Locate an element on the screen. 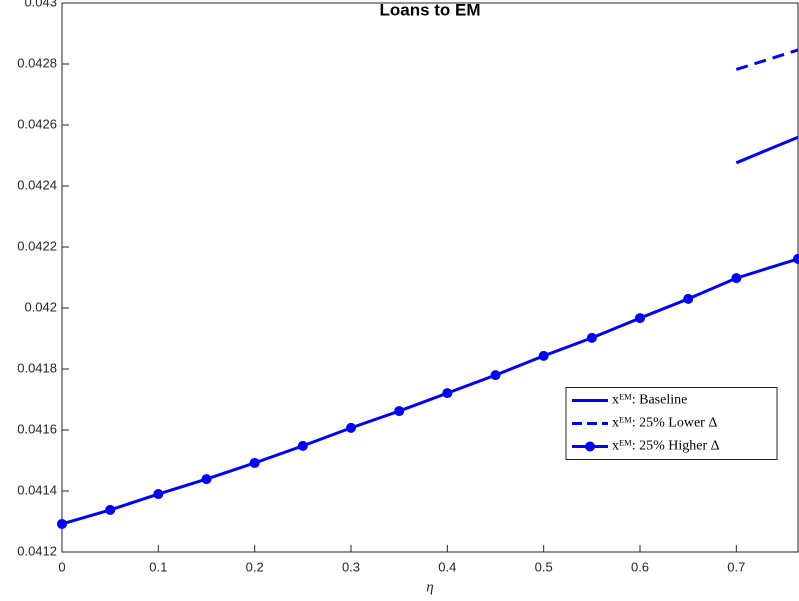 The image size is (799, 601). x-tick-label: 0.5 is located at coordinates (544, 566).